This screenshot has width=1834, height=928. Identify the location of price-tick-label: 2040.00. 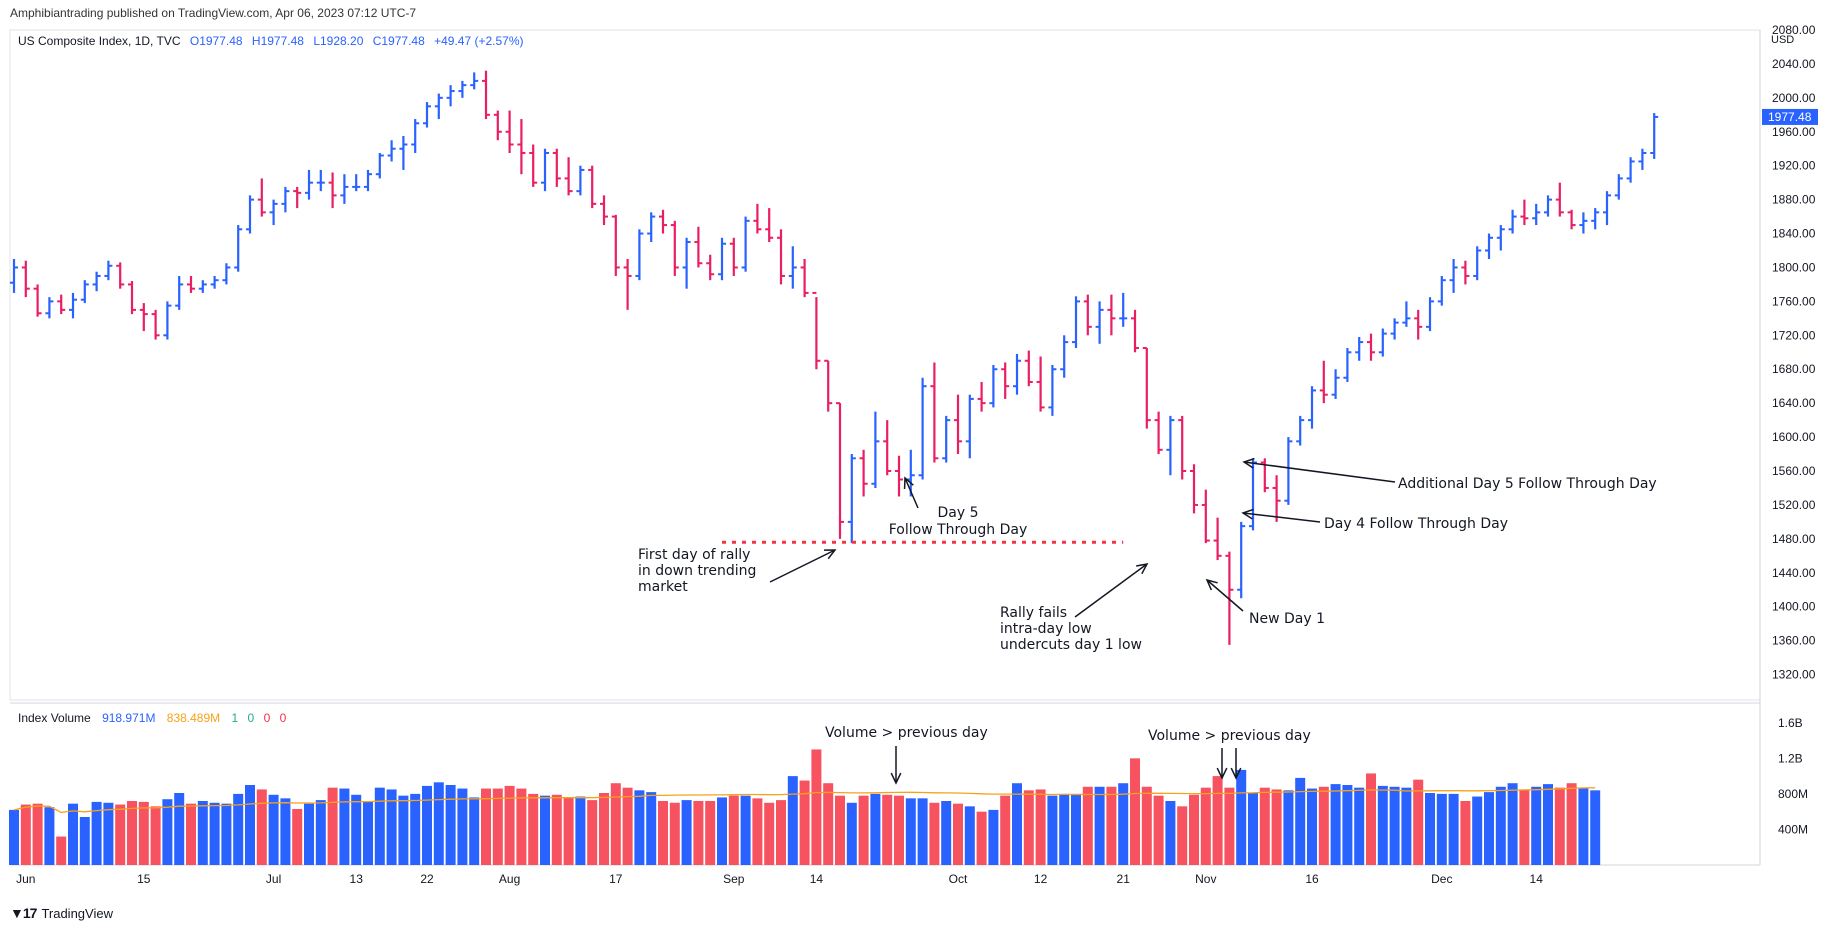
(1794, 64).